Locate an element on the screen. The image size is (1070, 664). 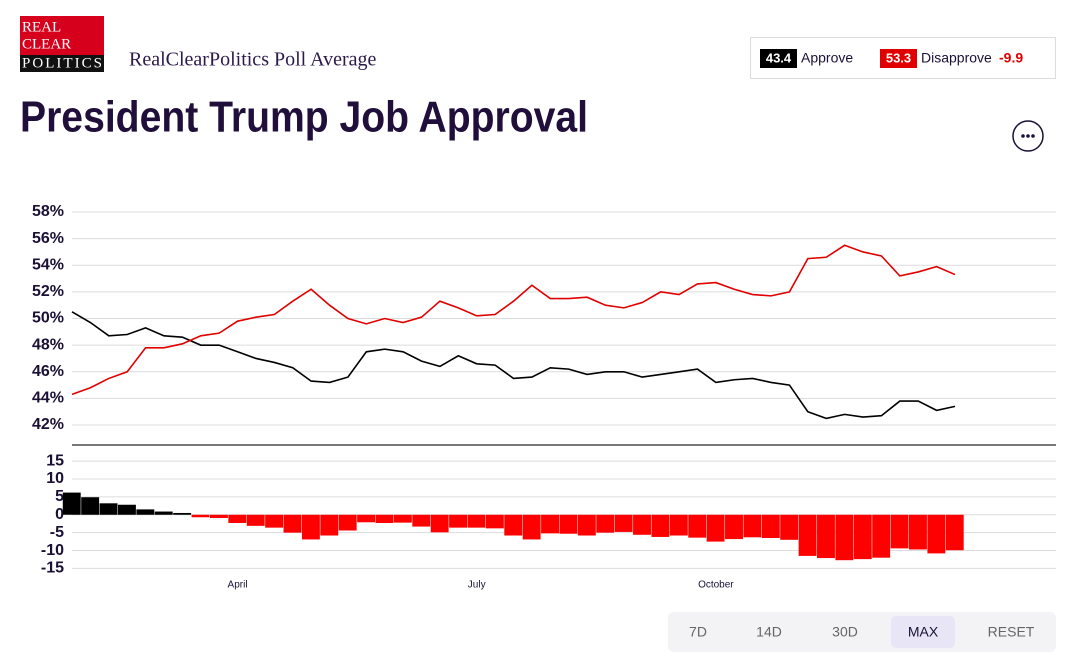
subtitle: RealClearPolitics Poll Average is located at coordinates (252, 60).